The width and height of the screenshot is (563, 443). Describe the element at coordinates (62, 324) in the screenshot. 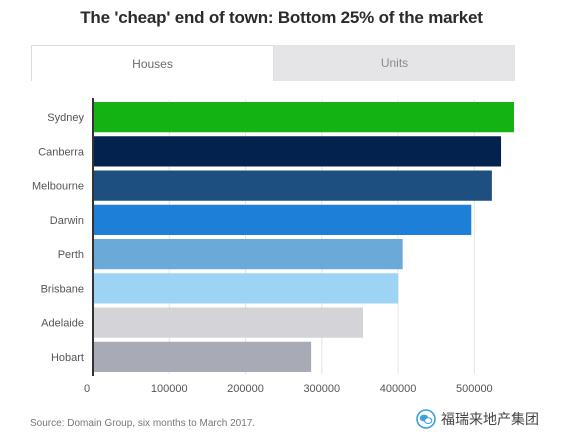

I see `category-label-adelaide: Adelaide` at that location.